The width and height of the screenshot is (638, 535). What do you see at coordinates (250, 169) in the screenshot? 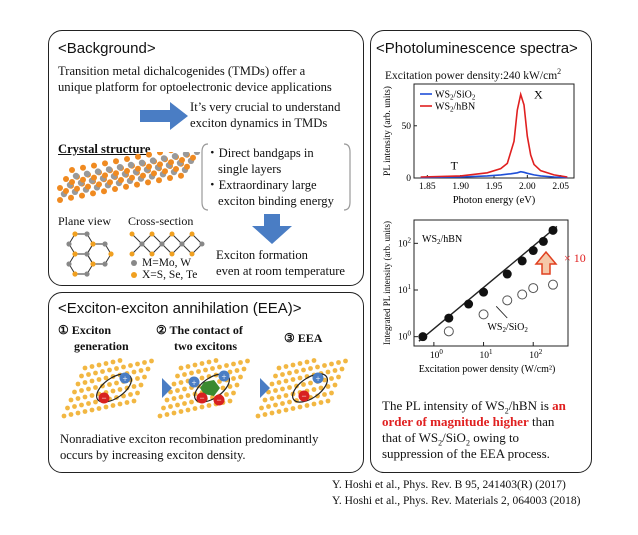
I see `bullet1-line2: single layers` at bounding box center [250, 169].